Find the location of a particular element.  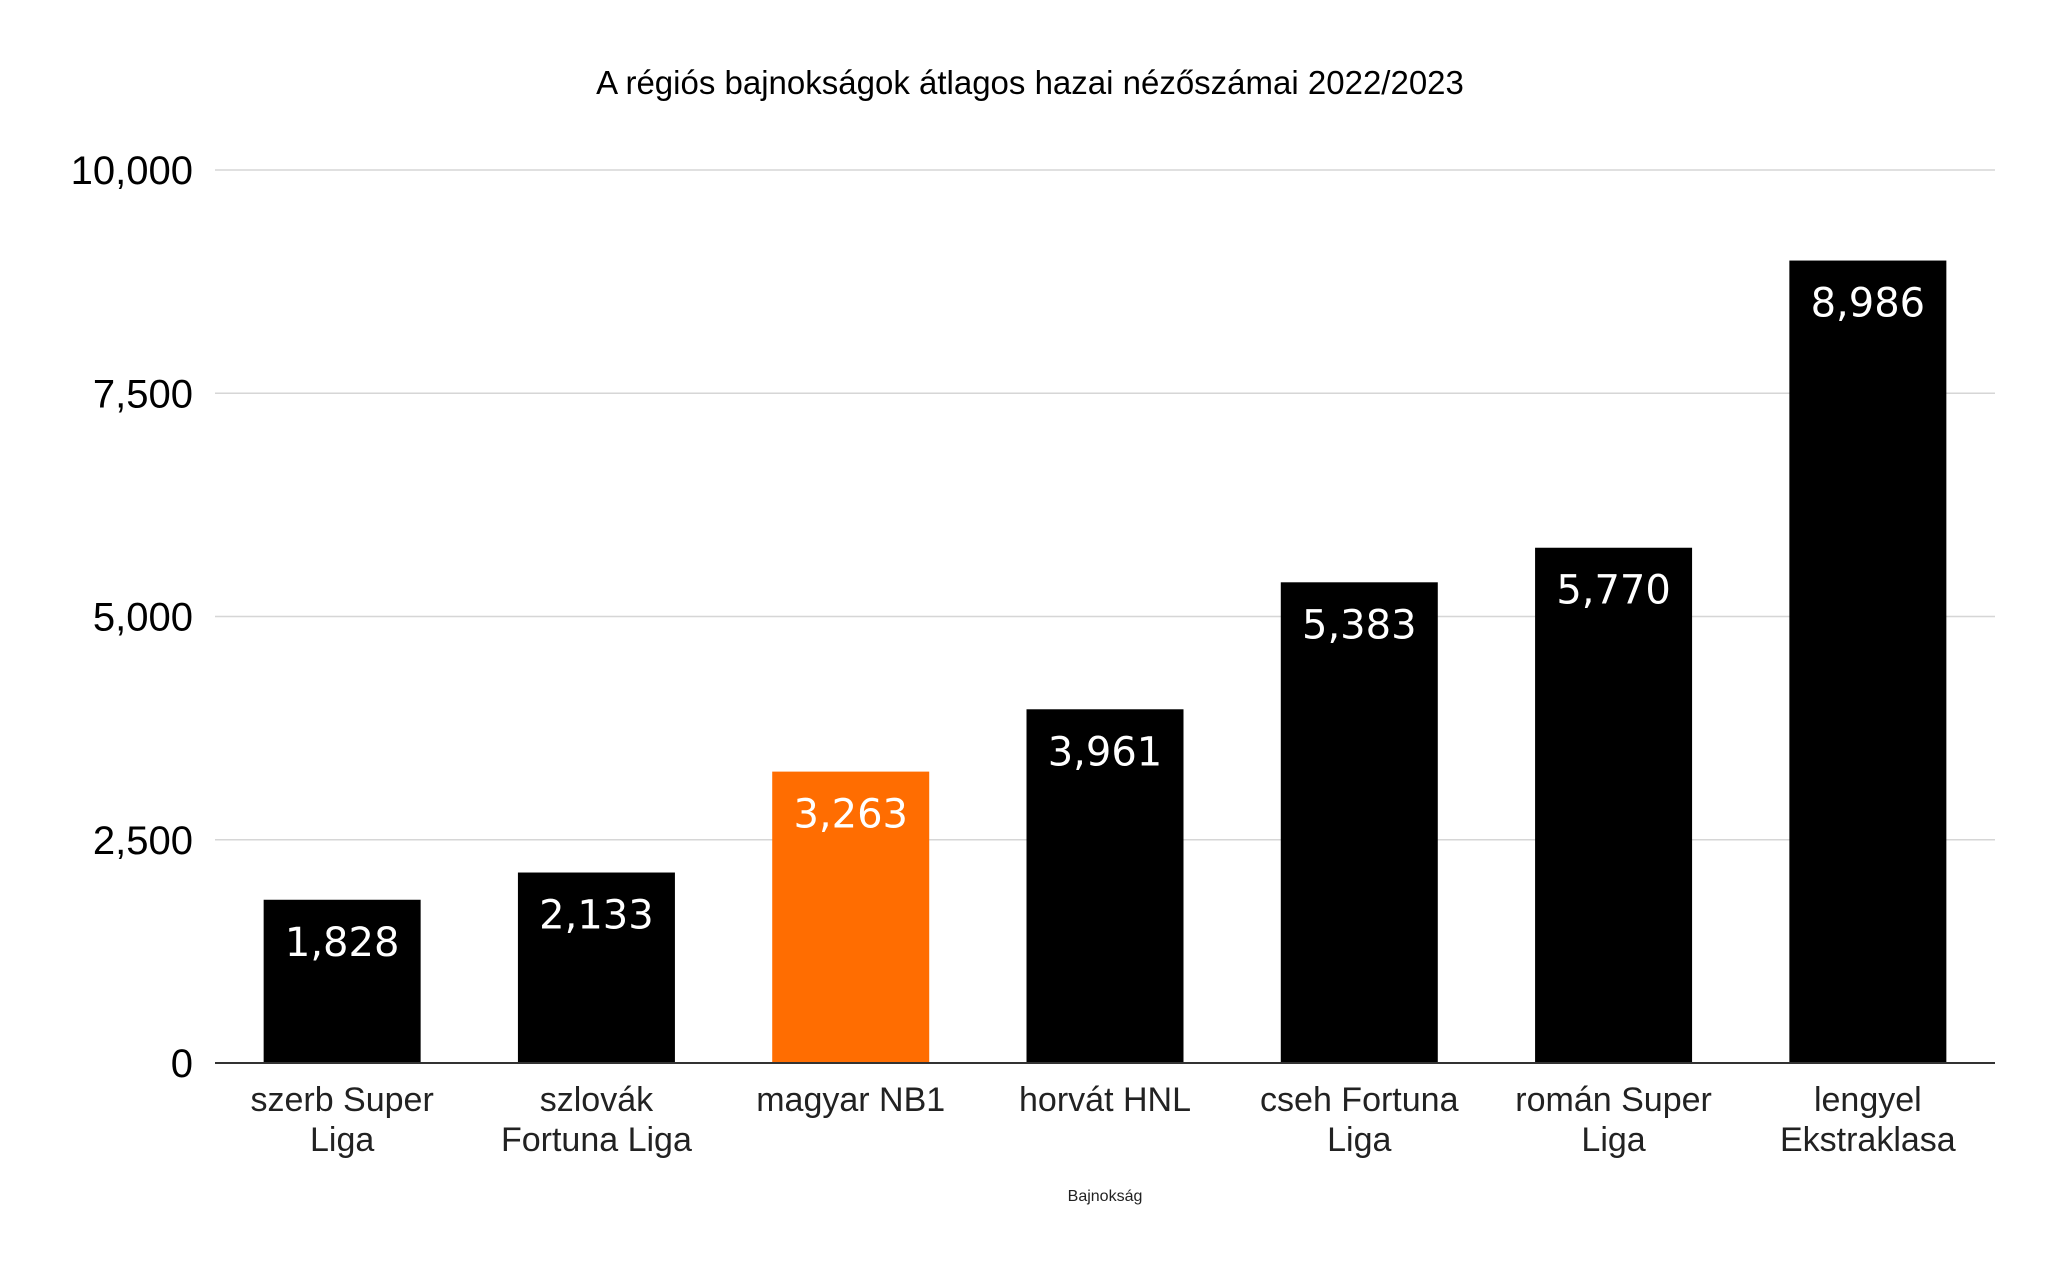

y-tick-label-2: 5,000 is located at coordinates (143, 618).